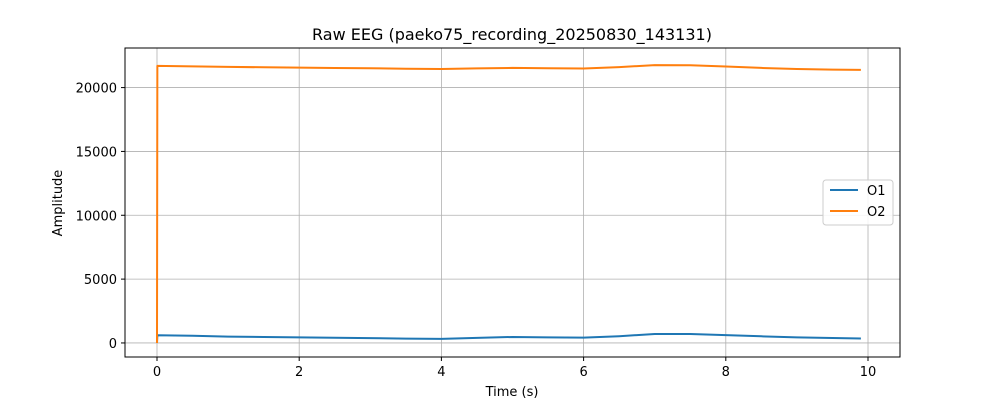 This screenshot has height=400, width=1000. I want to click on y-tick-label: 5000, so click(100, 280).